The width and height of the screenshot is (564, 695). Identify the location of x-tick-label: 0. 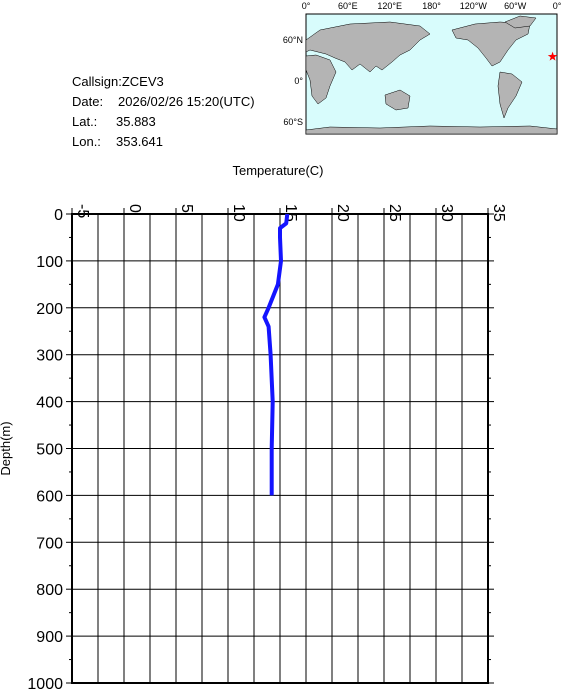
(134, 208).